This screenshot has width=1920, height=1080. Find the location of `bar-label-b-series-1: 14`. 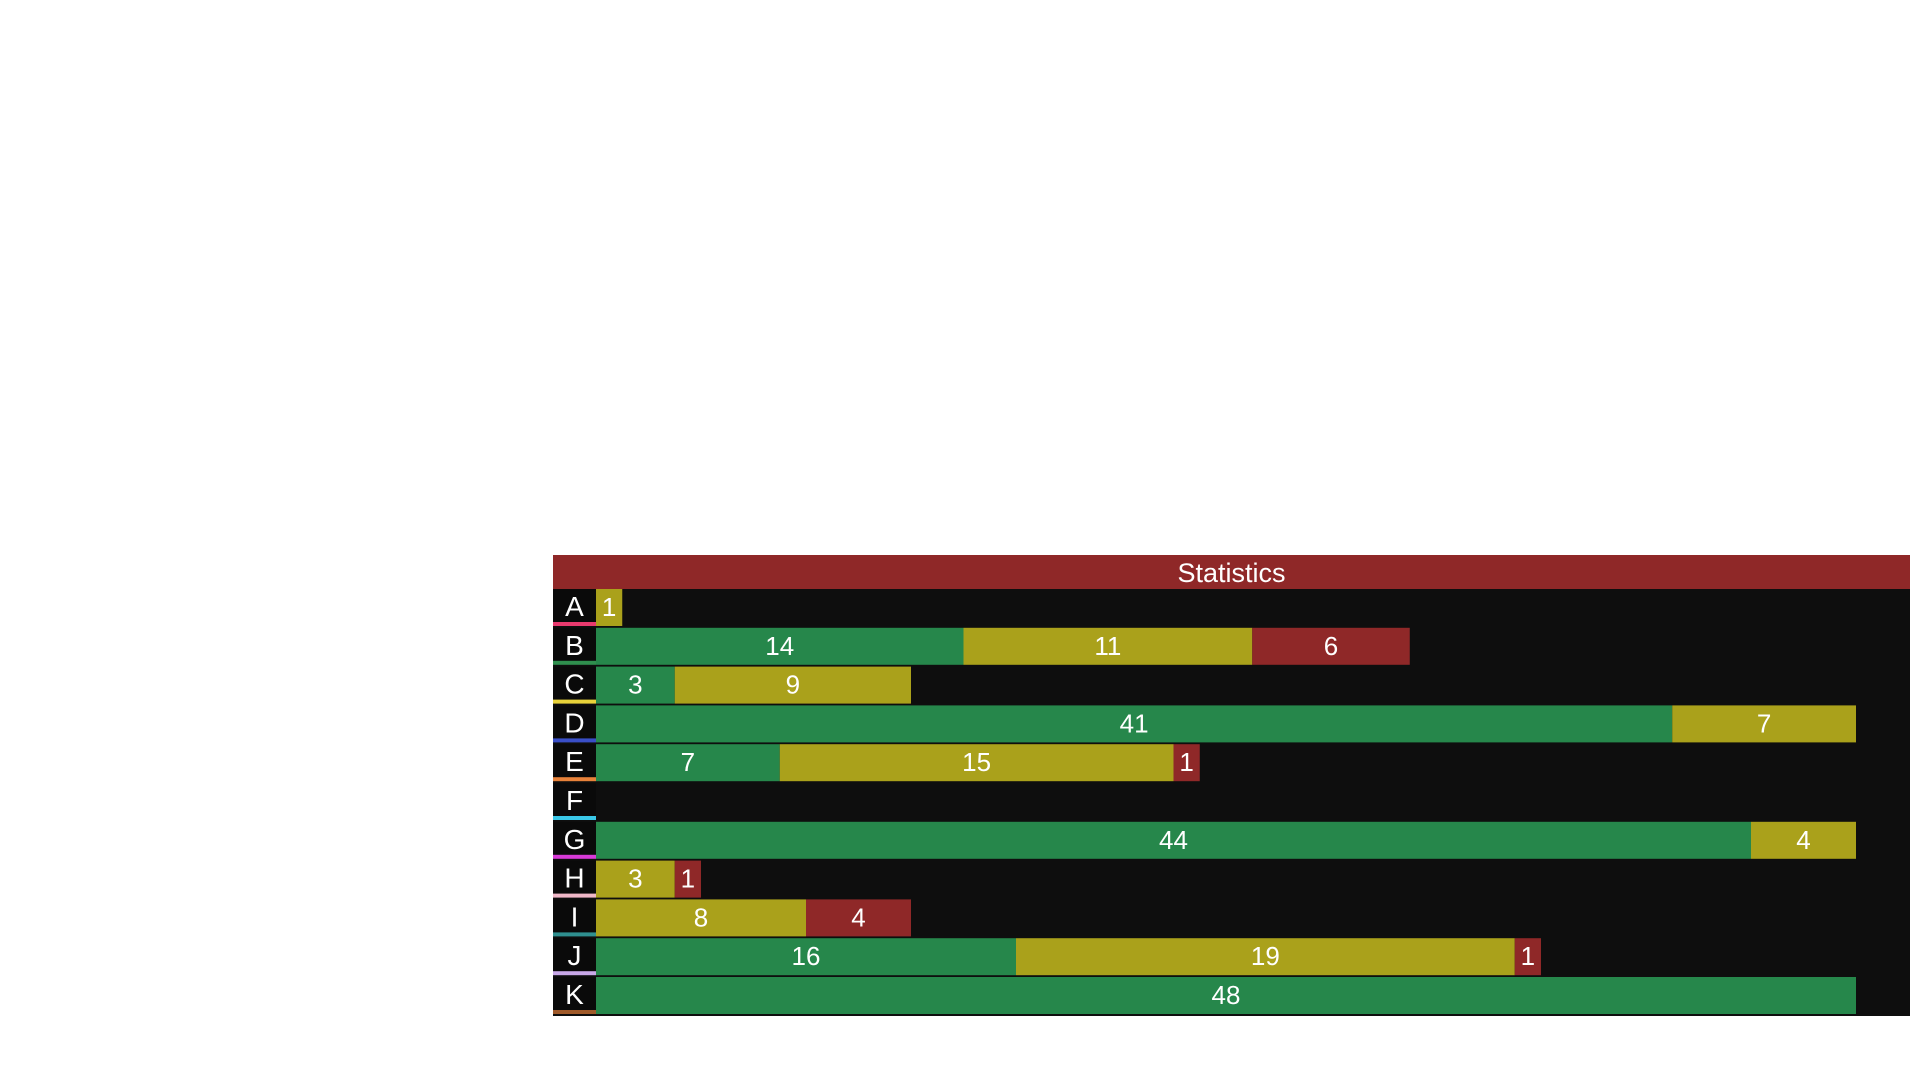

bar-label-b-series-1: 14 is located at coordinates (779, 646).